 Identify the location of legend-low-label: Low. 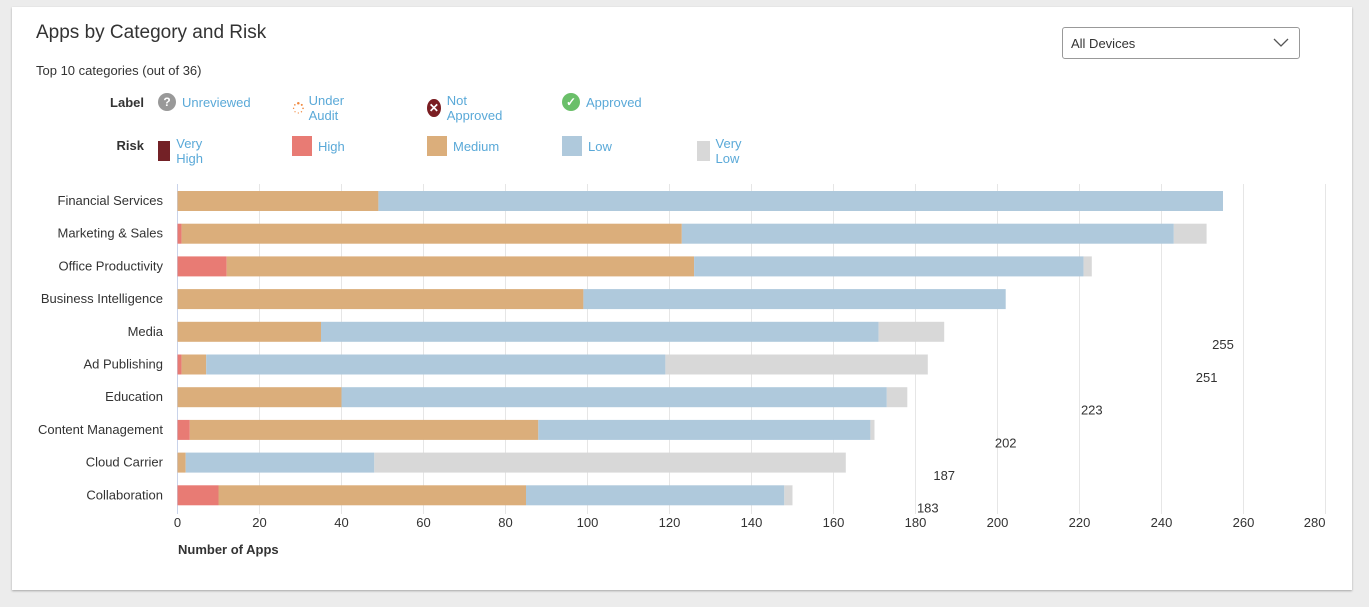
(600, 146).